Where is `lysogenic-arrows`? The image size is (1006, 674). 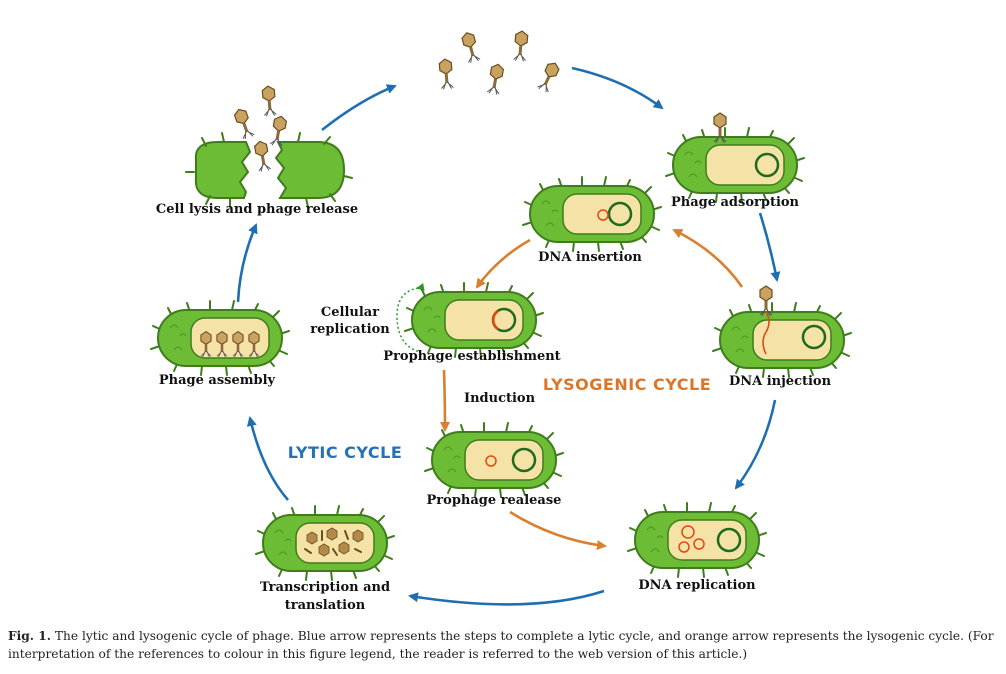 lysogenic-arrows is located at coordinates (591, 389).